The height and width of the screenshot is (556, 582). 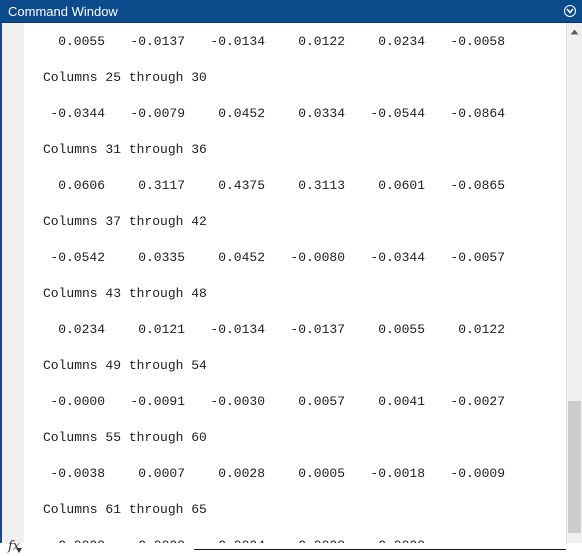 I want to click on output-value: 0.0121, so click(x=161, y=329).